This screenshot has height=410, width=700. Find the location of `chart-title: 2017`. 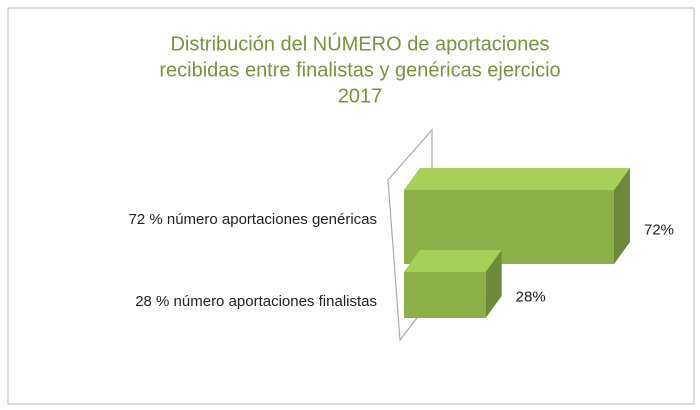

chart-title: 2017 is located at coordinates (360, 96).